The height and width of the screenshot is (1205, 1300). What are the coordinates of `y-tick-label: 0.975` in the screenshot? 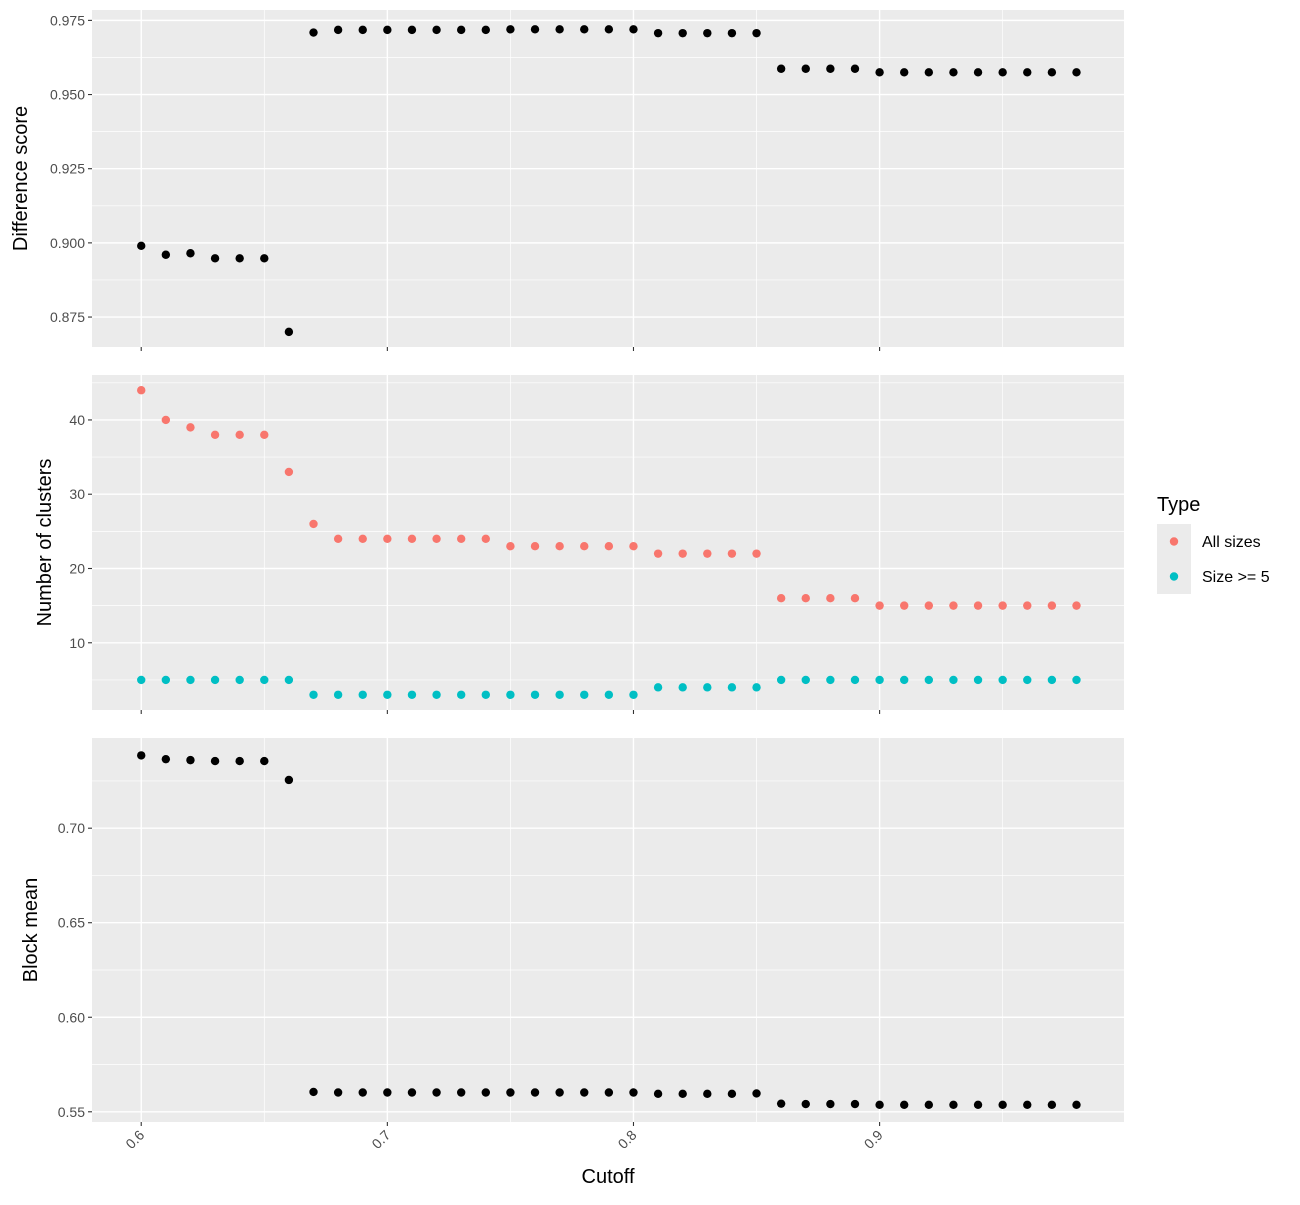 It's located at (67, 20).